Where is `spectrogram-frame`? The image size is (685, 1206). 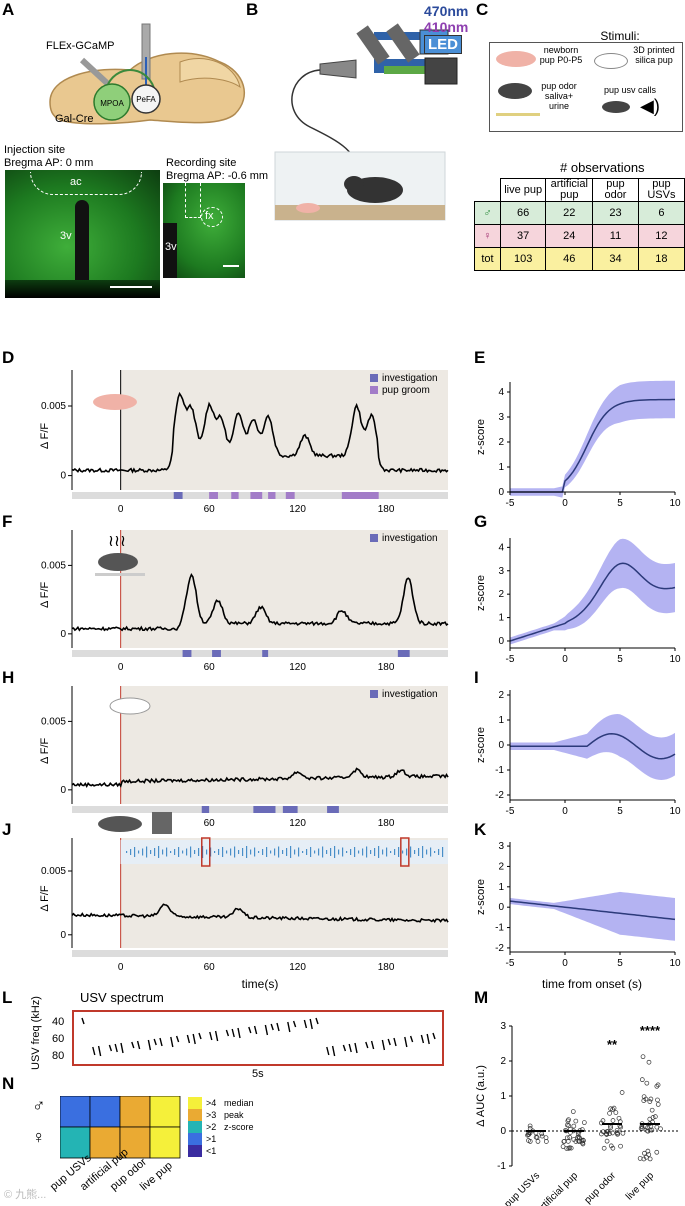
spectrogram-frame is located at coordinates (258, 1038).